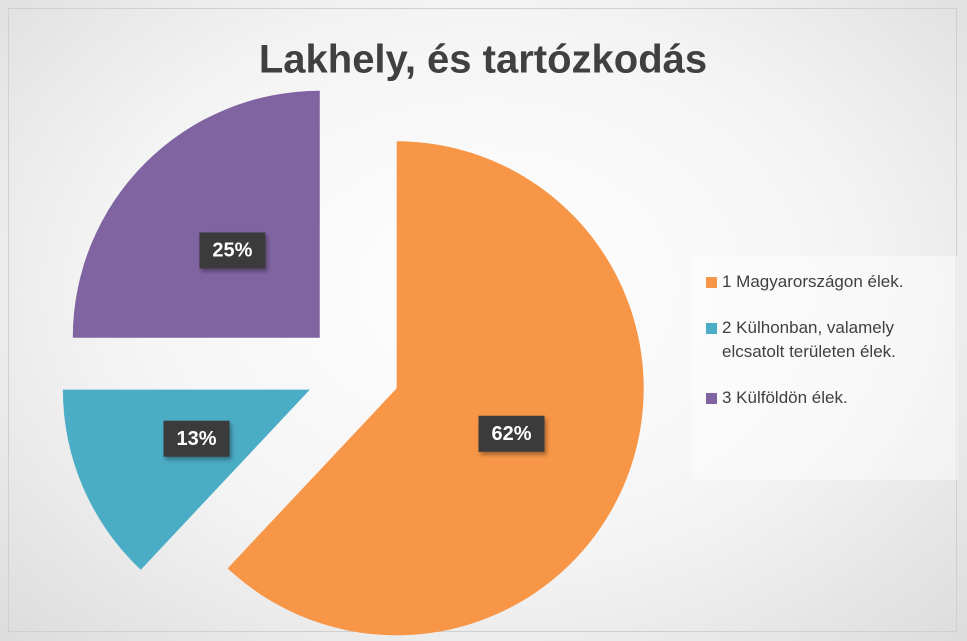 The image size is (967, 641). Describe the element at coordinates (813, 281) in the screenshot. I see `legend-label: 1 Magyarországon élek.` at that location.